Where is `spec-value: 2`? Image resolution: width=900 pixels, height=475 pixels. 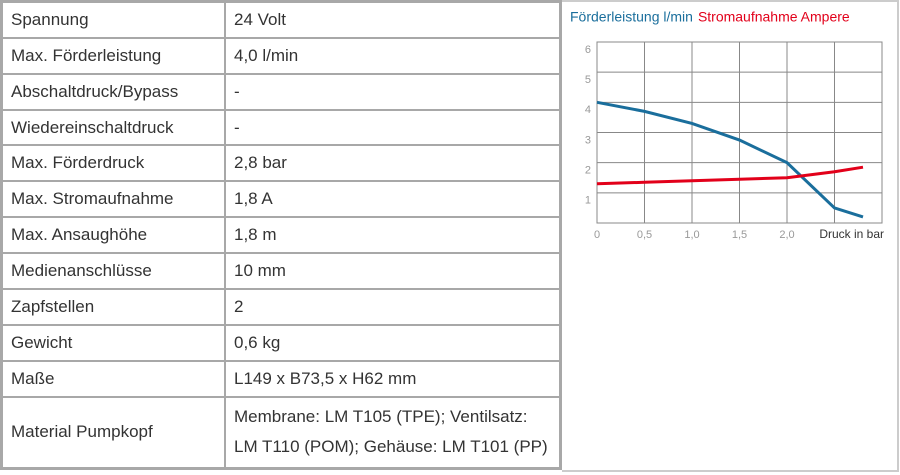
spec-value: 2 is located at coordinates (393, 306).